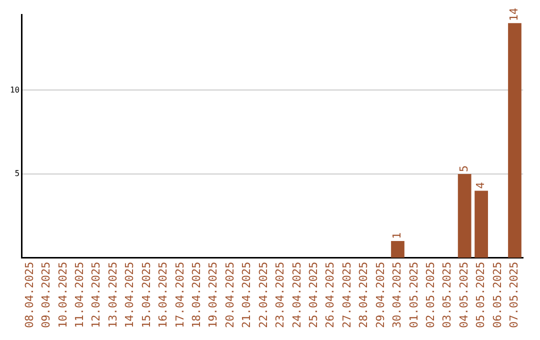 Image resolution: width=540 pixels, height=340 pixels. What do you see at coordinates (514, 295) in the screenshot?
I see `x-tick-label: 07.05.2025` at bounding box center [514, 295].